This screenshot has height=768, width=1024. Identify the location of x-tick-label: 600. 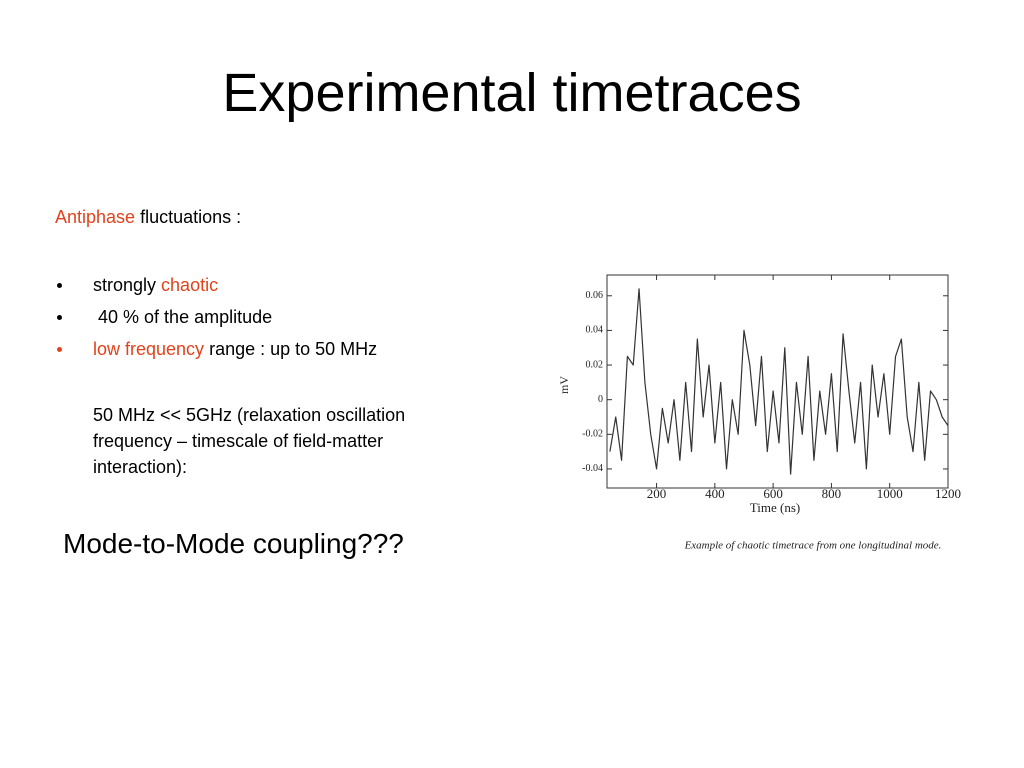
(773, 493).